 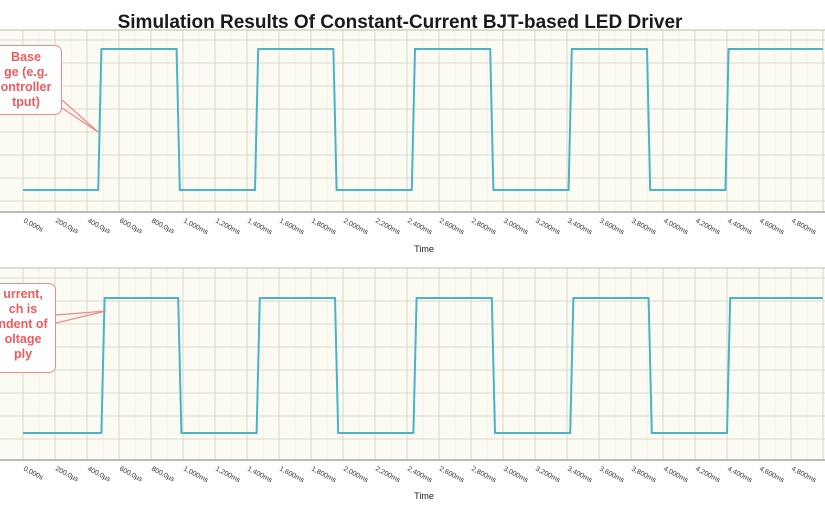 What do you see at coordinates (23, 294) in the screenshot?
I see `callout-text-line: urrent,` at bounding box center [23, 294].